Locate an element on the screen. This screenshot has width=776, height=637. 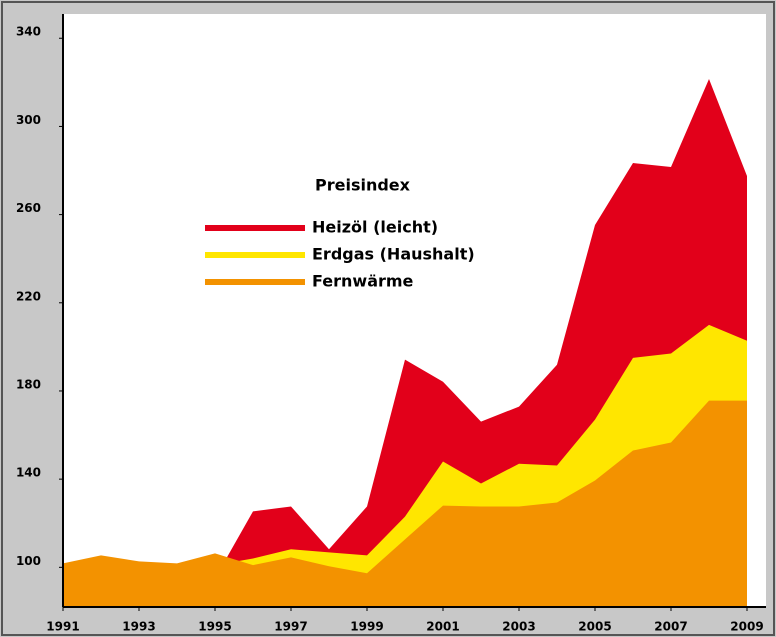
x-tick-label: 1999 is located at coordinates (366, 627).